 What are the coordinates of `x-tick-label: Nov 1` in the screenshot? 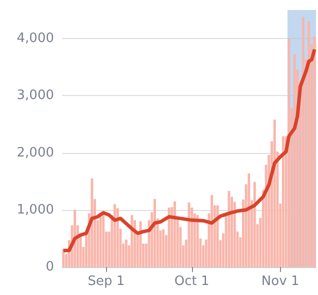 It's located at (280, 281).